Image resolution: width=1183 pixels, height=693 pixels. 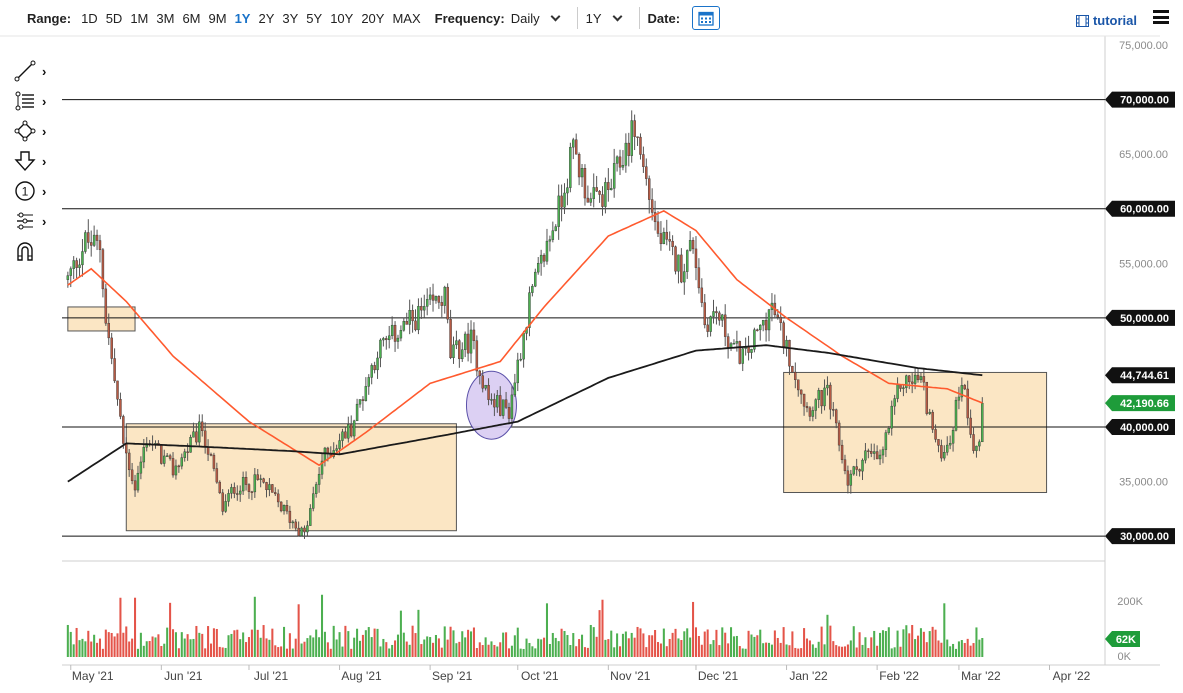 What do you see at coordinates (1161, 17) in the screenshot?
I see `hamburger-menu-icon` at bounding box center [1161, 17].